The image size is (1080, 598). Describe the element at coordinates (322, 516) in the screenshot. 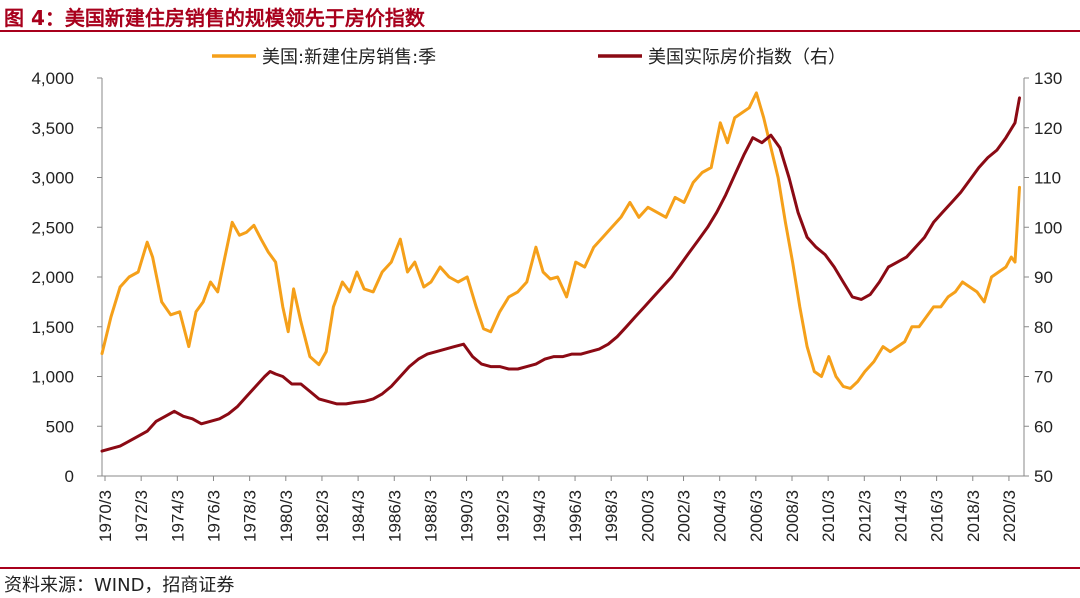

I see `x-tick-label: 1982/3` at that location.